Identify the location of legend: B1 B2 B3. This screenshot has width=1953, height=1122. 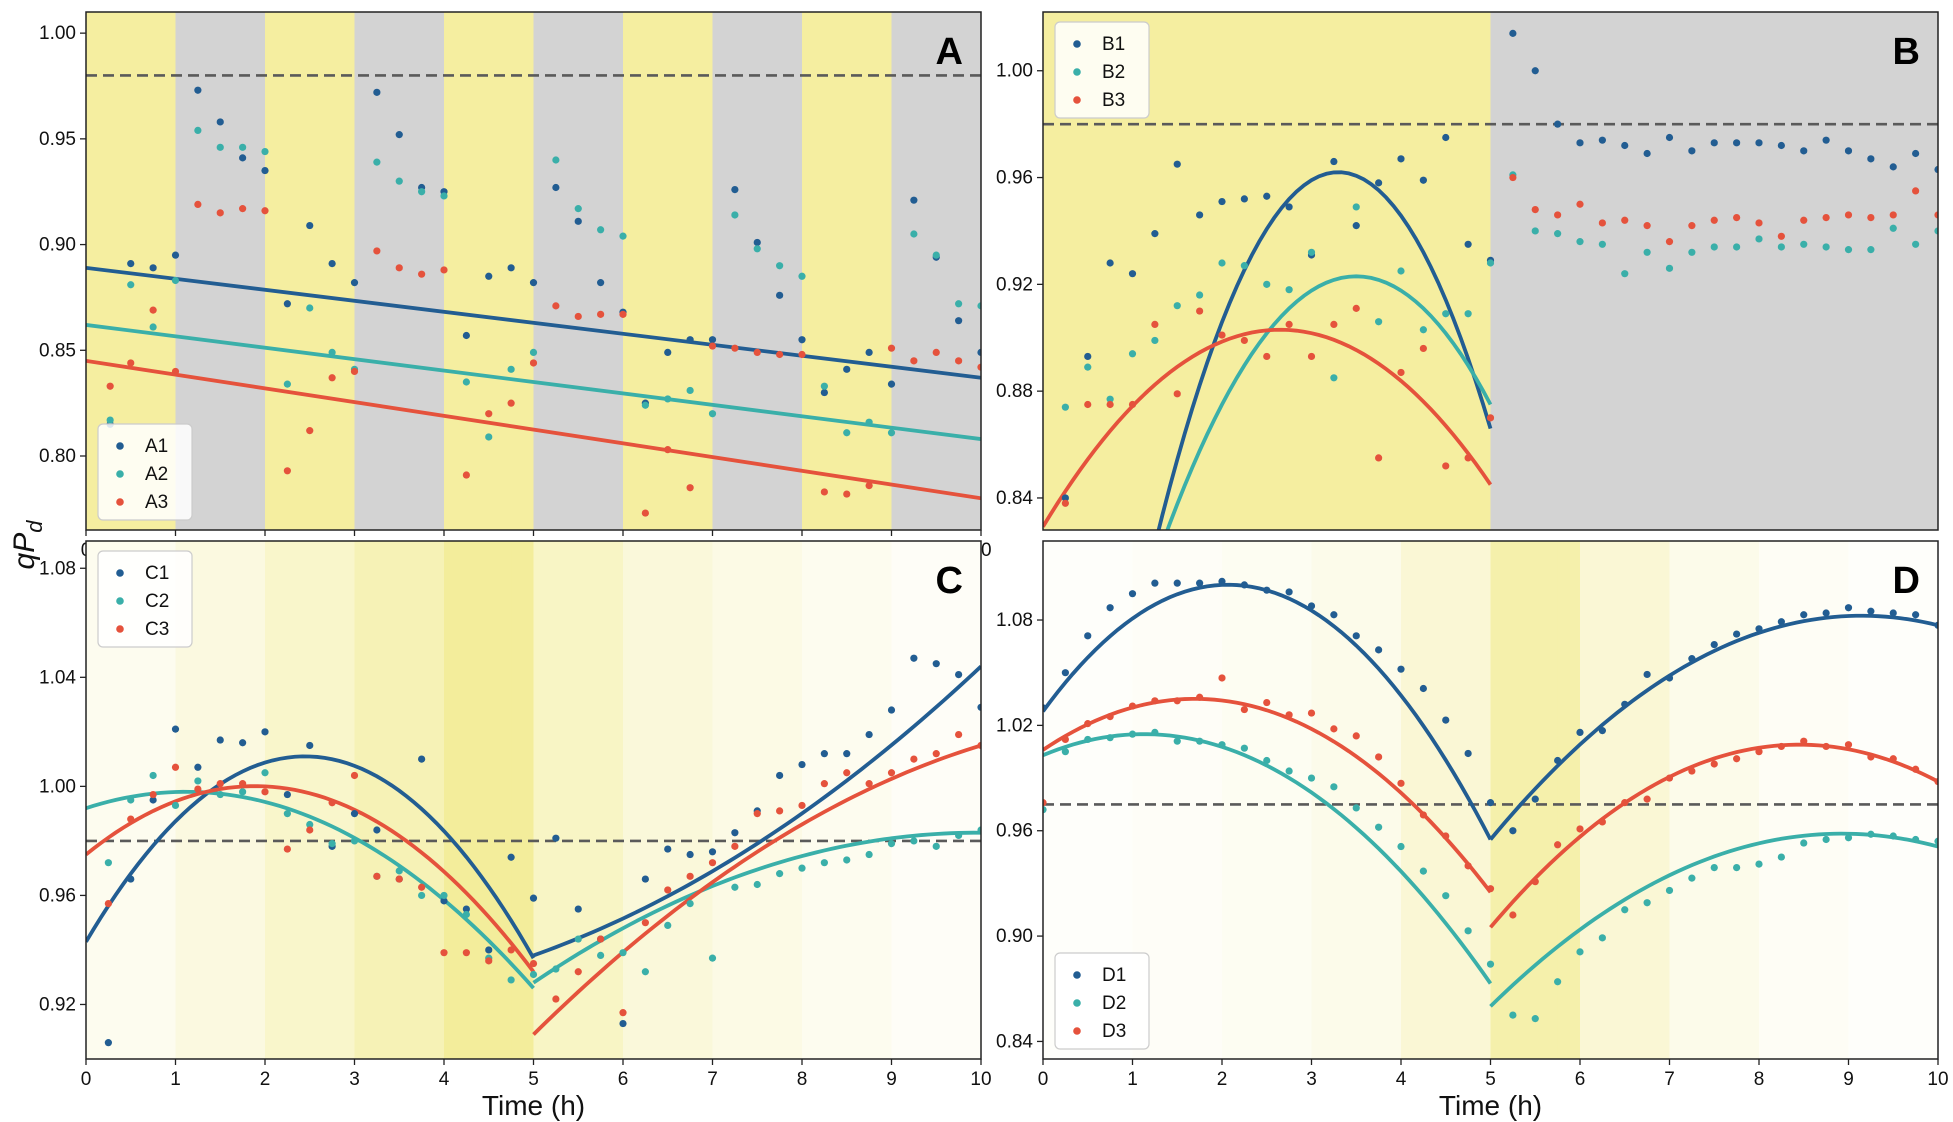
(1102, 70).